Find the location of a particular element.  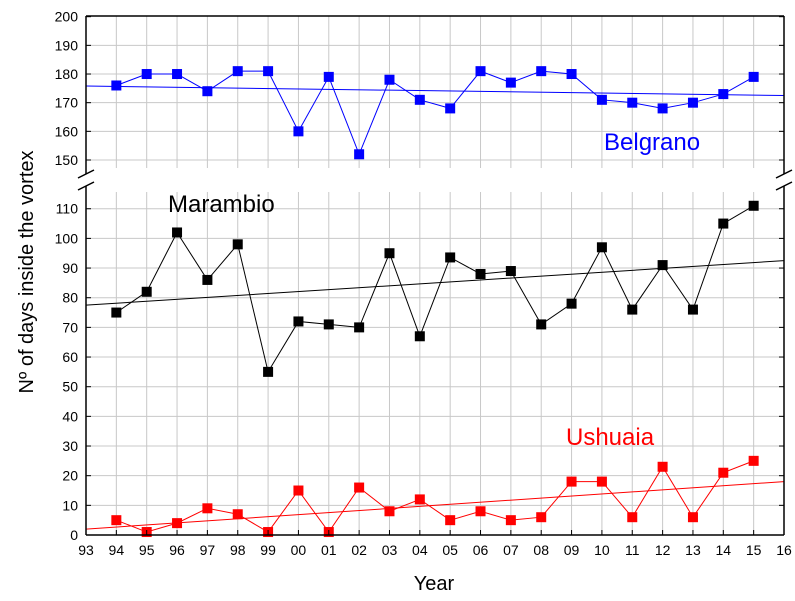

x-tick-label: 05 is located at coordinates (450, 550).